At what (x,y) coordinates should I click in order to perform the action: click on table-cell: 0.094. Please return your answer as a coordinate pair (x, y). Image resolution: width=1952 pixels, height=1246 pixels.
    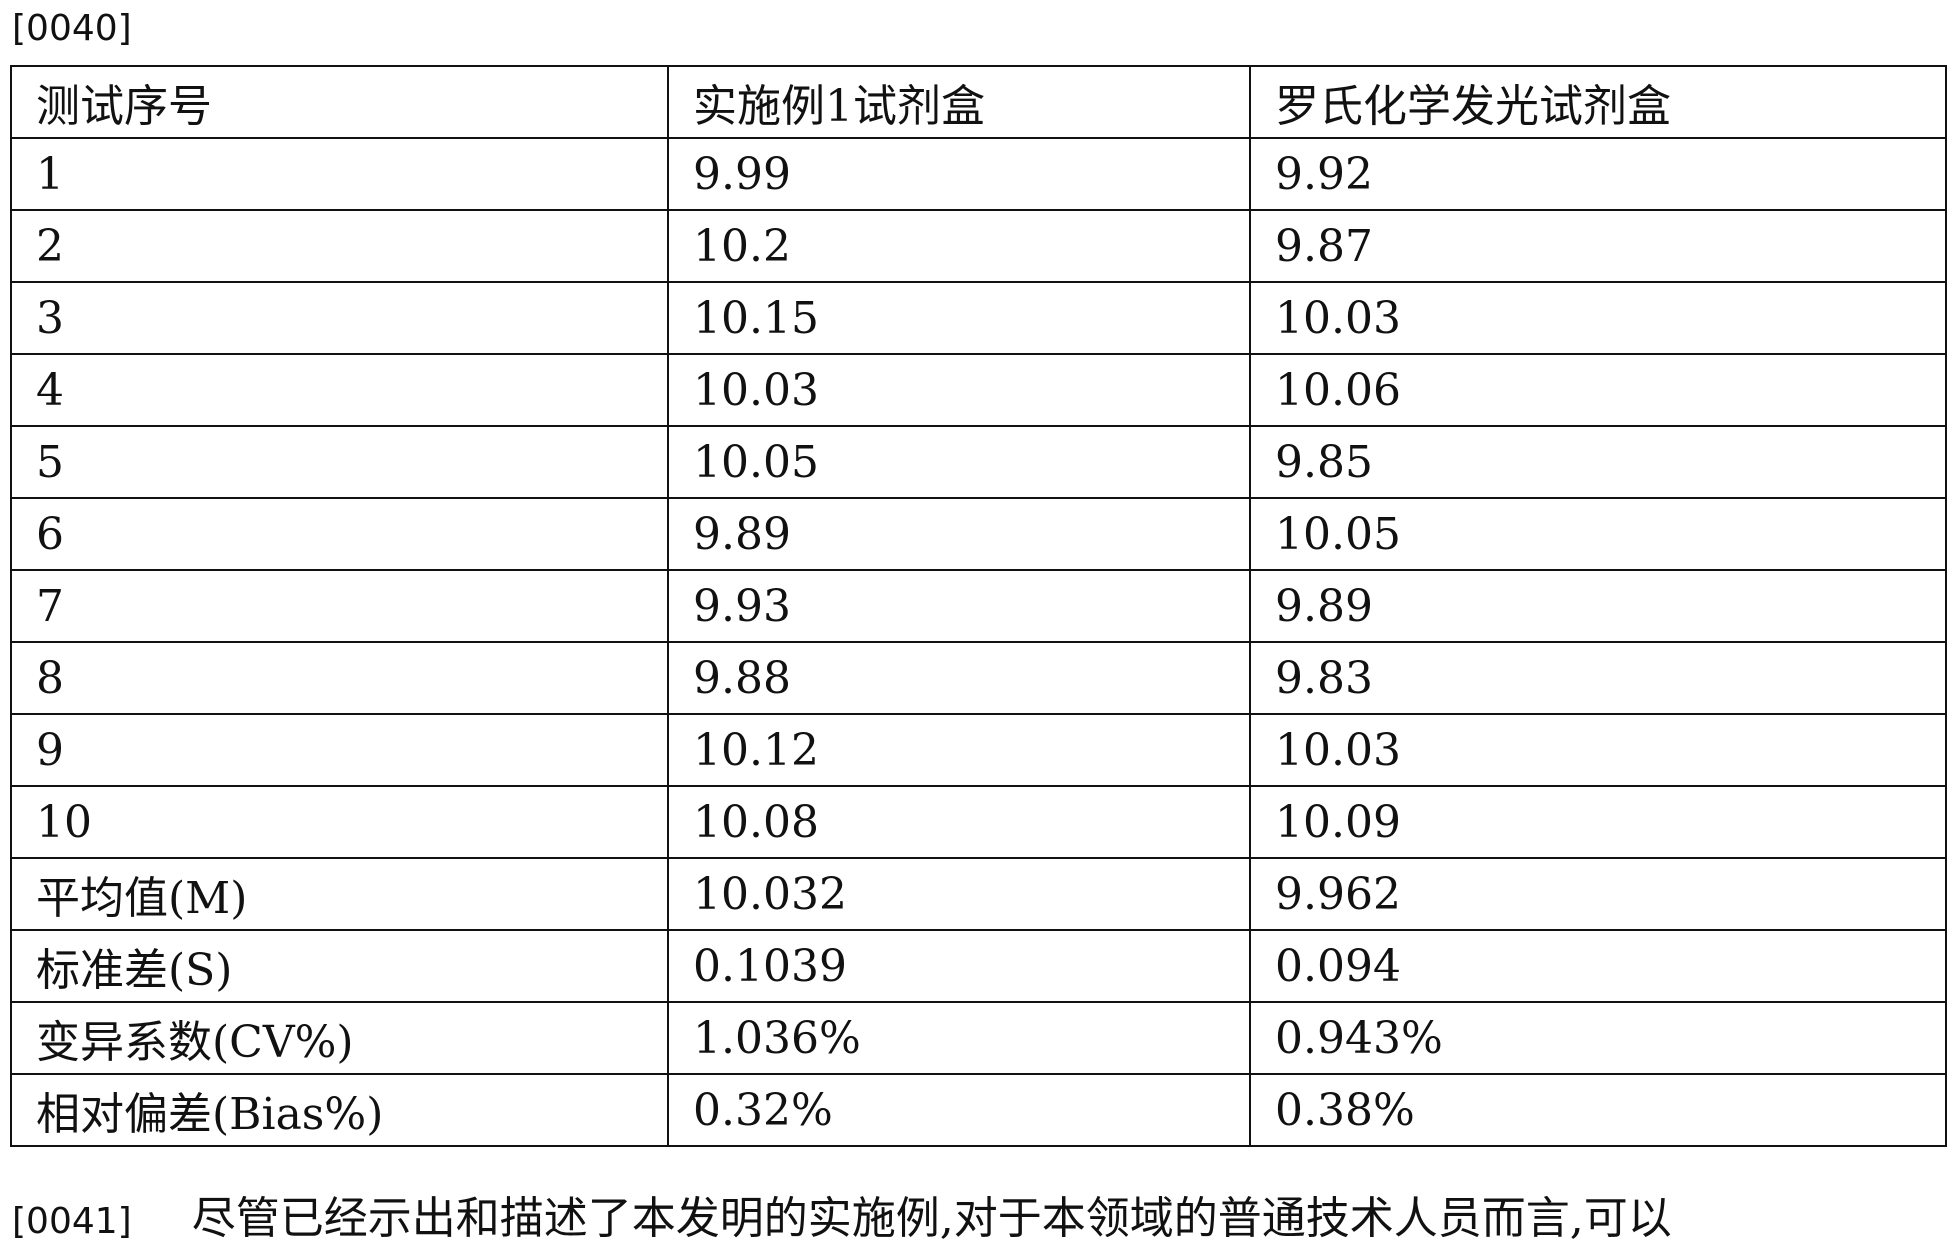
    Looking at the image, I should click on (1598, 966).